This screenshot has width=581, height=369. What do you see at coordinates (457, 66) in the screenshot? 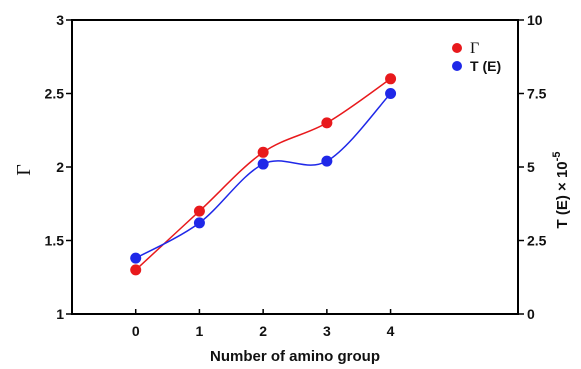
I see `legend-marker-te` at bounding box center [457, 66].